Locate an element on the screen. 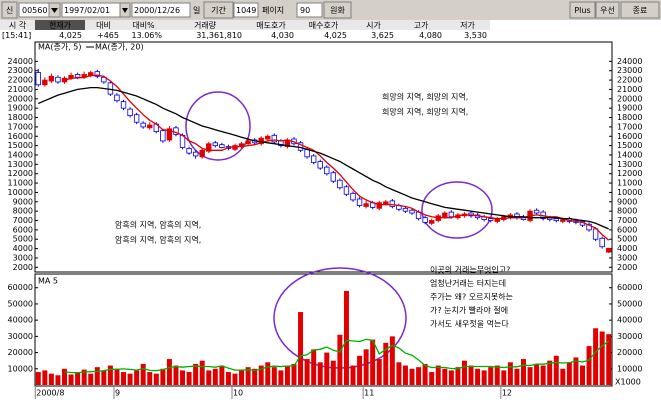  y-tick-label-right: 10000 is located at coordinates (629, 192).